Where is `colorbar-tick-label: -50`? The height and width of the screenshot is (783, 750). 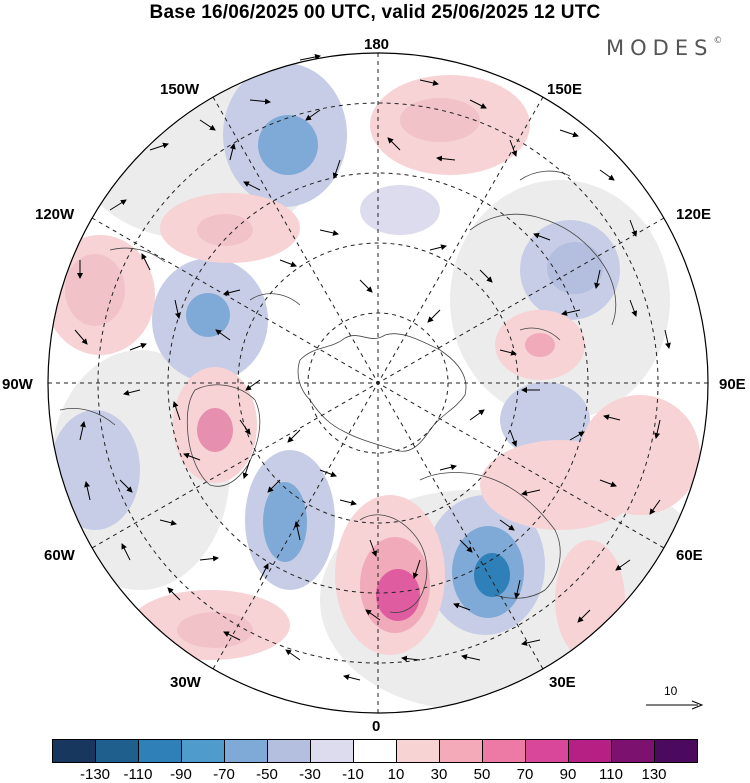
colorbar-tick-label: -50 is located at coordinates (267, 774).